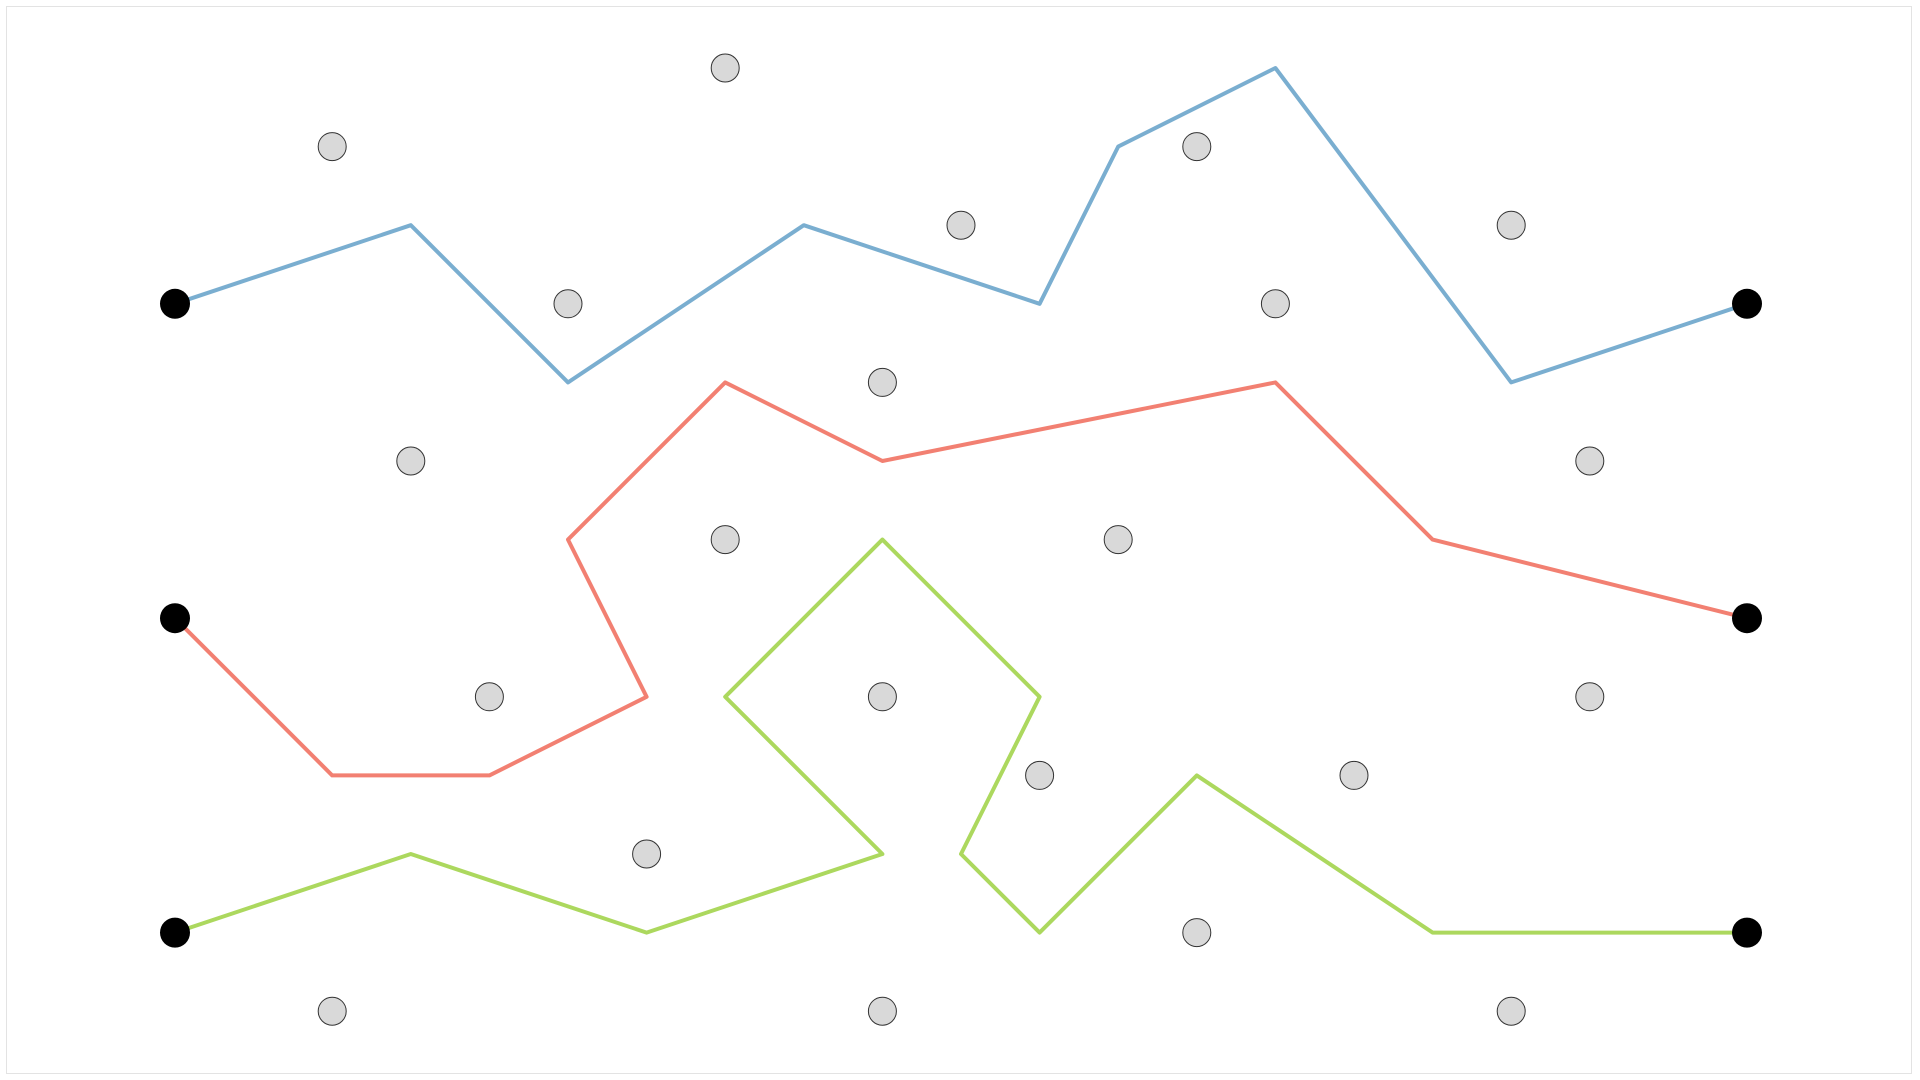  Describe the element at coordinates (175, 932) in the screenshot. I see `endpoint-left-bottom` at that location.